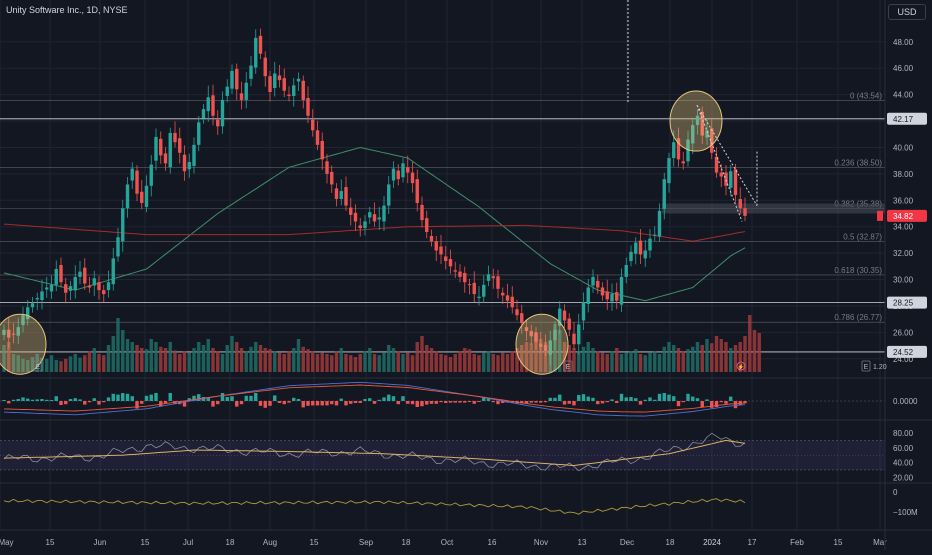  I want to click on price-tick-label: 24.00, so click(903, 359).